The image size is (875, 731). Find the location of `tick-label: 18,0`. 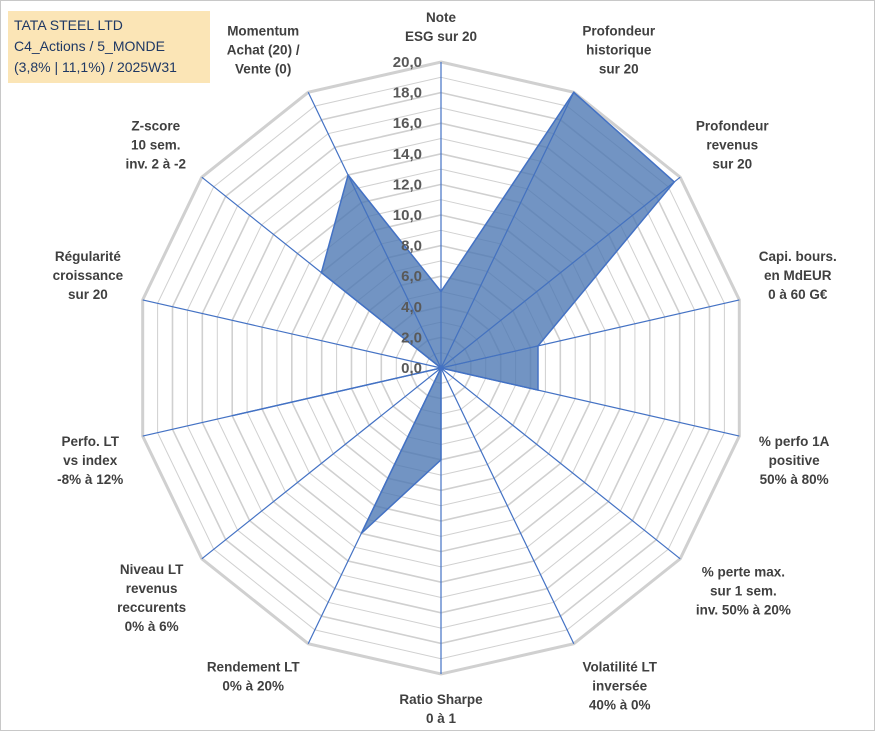

tick-label: 18,0 is located at coordinates (407, 93).